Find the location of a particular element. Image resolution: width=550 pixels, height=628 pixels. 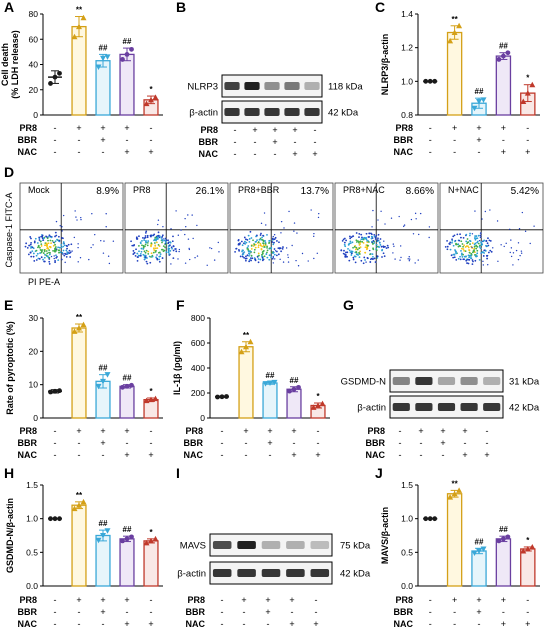

y-tick-label: 0.5 is located at coordinates (407, 552).